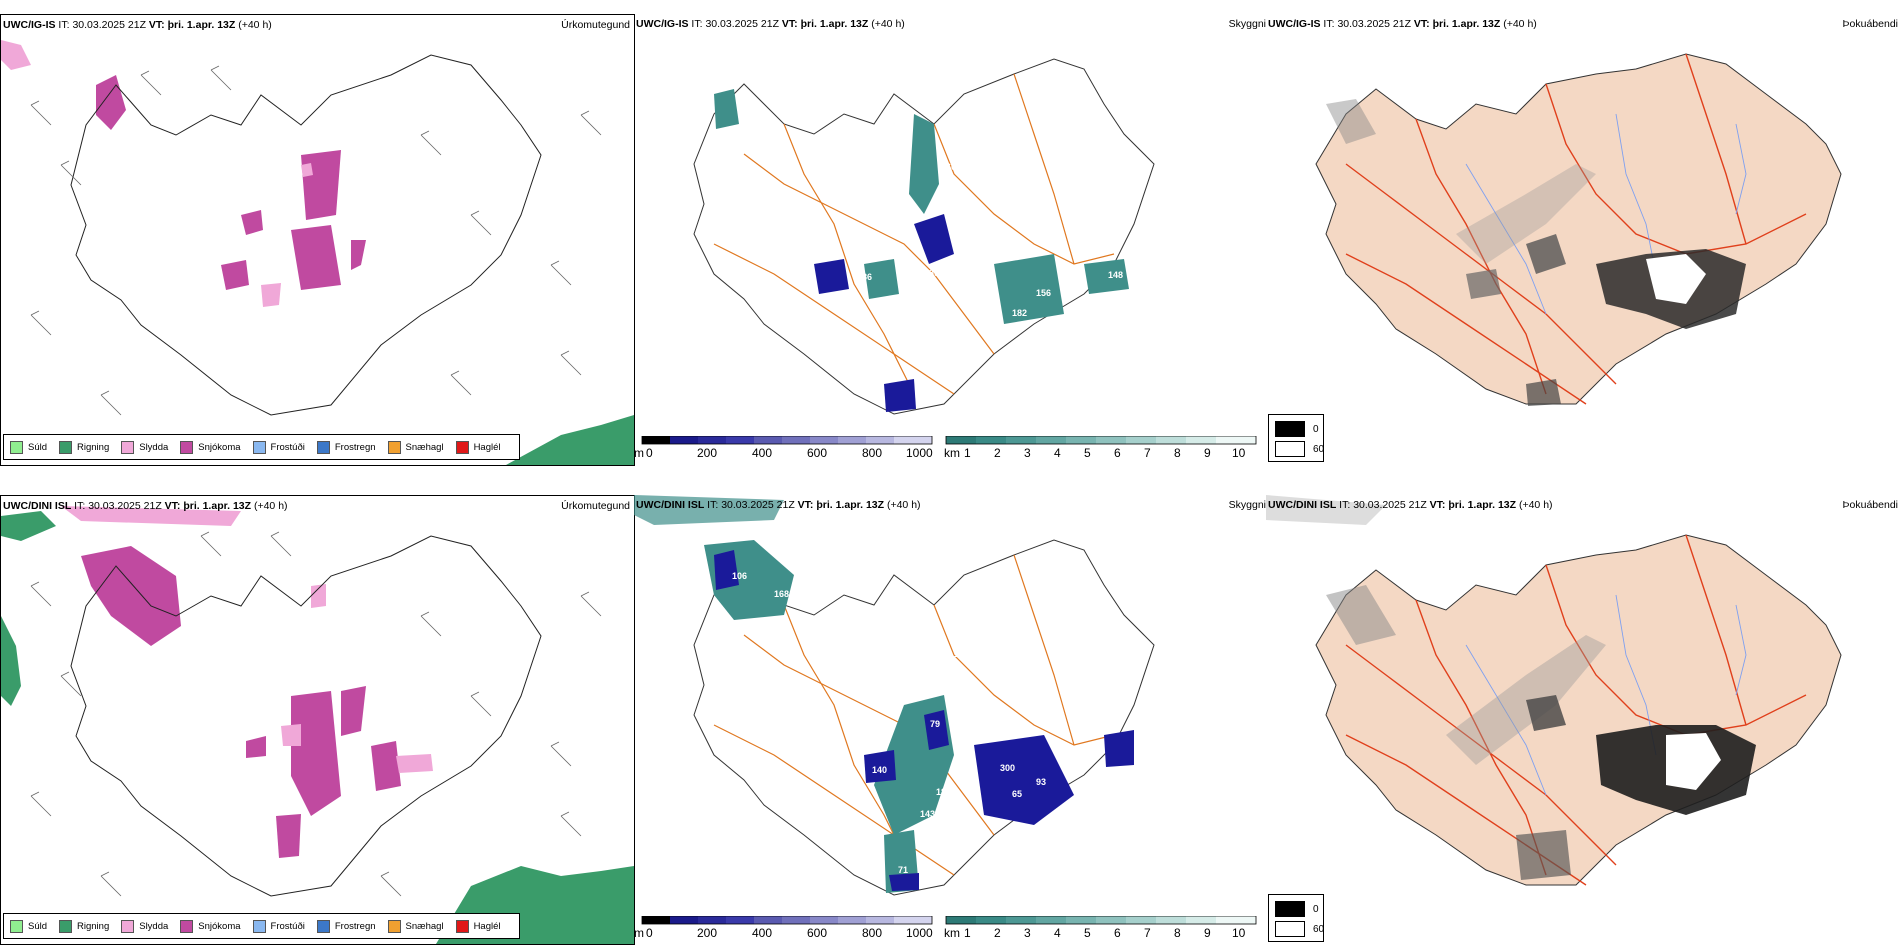 The image size is (1900, 950). I want to click on visibility-colorbar-km-bottom: km 1 2 3 4 5 6 7 8 9 10, so click(1103, 927).